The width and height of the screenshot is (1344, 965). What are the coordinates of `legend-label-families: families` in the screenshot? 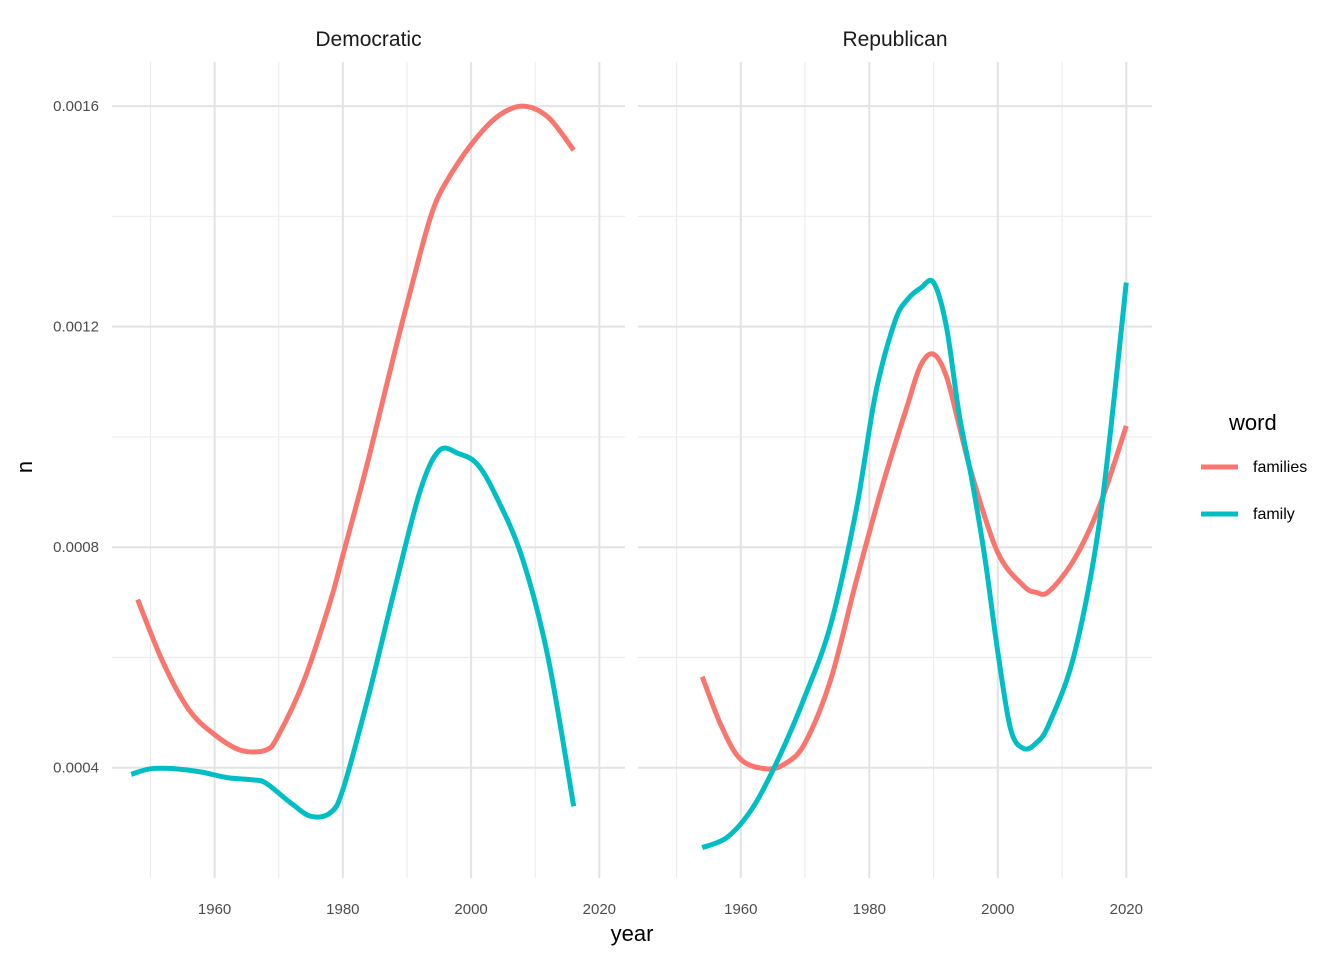 It's located at (1280, 467).